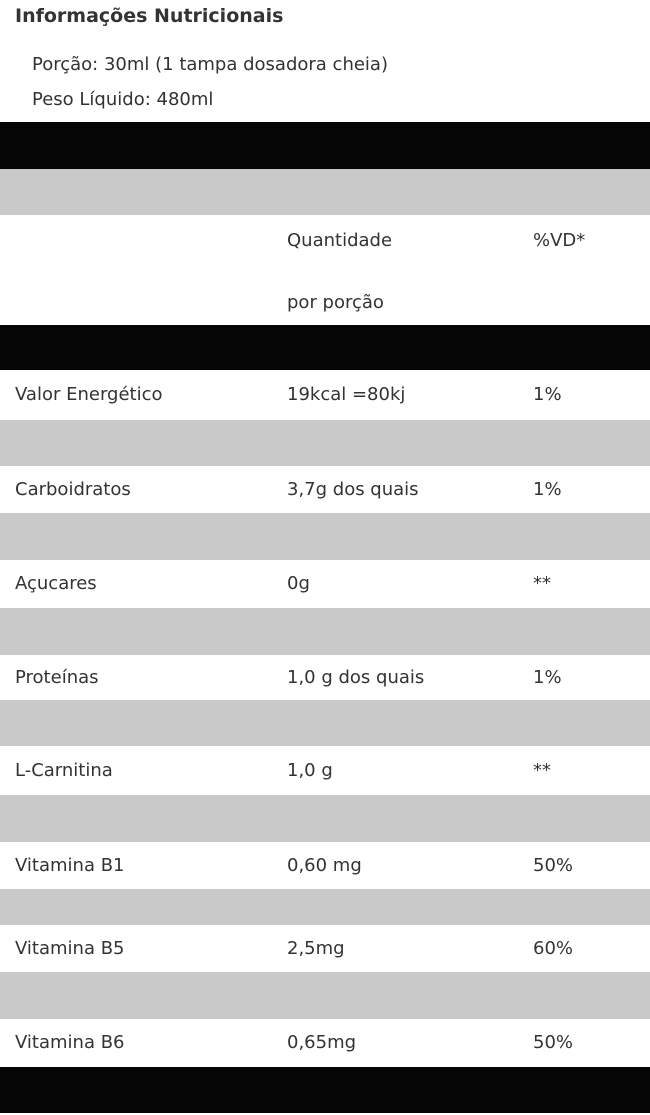 The width and height of the screenshot is (650, 1115). I want to click on col-dv: %VD*, so click(559, 240).